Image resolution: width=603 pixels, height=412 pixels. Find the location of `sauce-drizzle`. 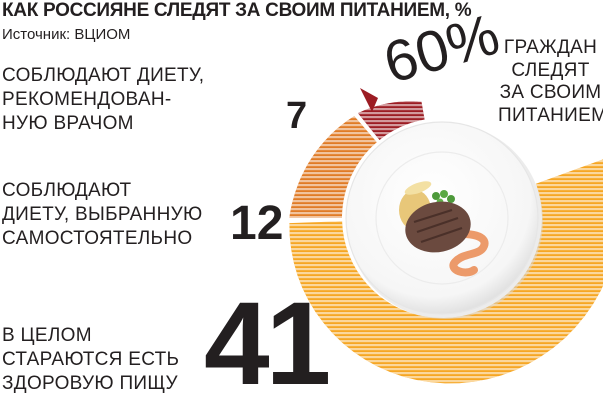

sauce-drizzle is located at coordinates (468, 253).